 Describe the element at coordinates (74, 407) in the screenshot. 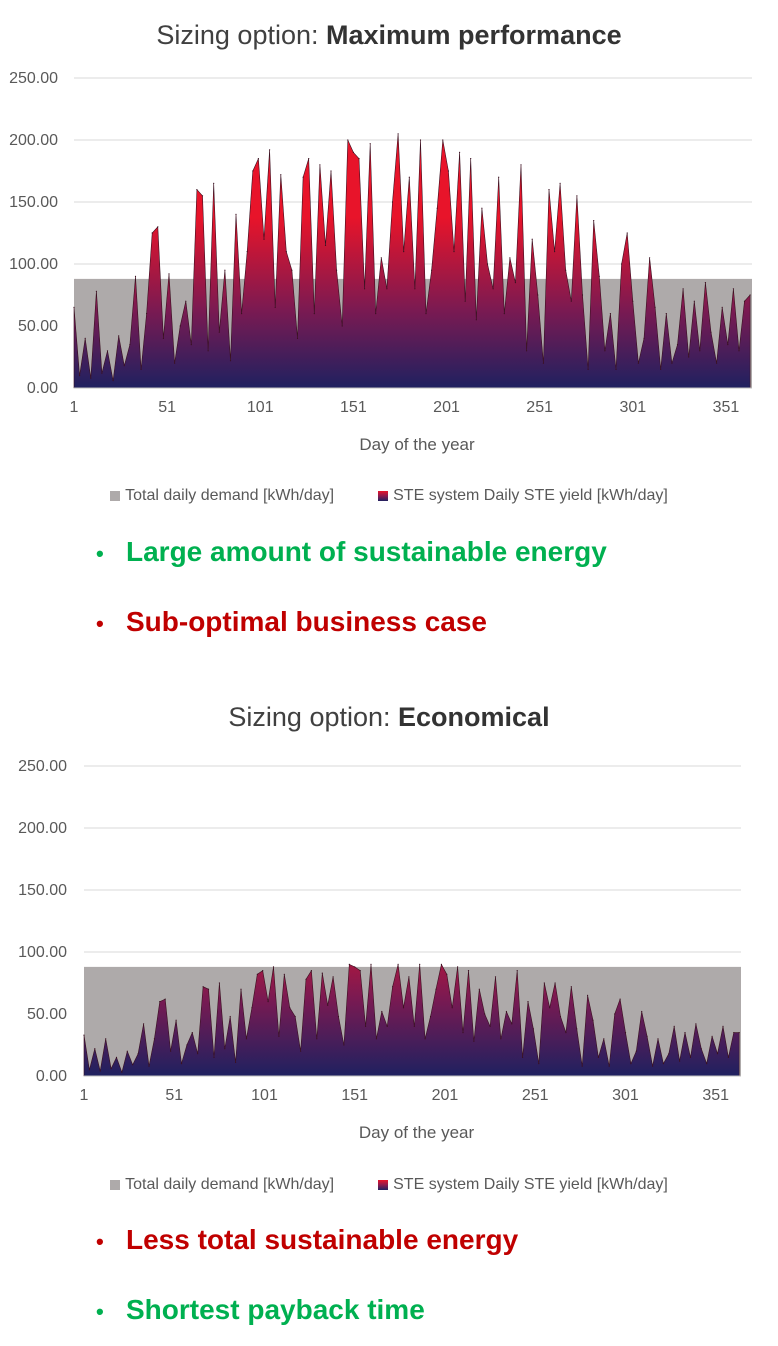

I see `x-tick-label: 1` at that location.